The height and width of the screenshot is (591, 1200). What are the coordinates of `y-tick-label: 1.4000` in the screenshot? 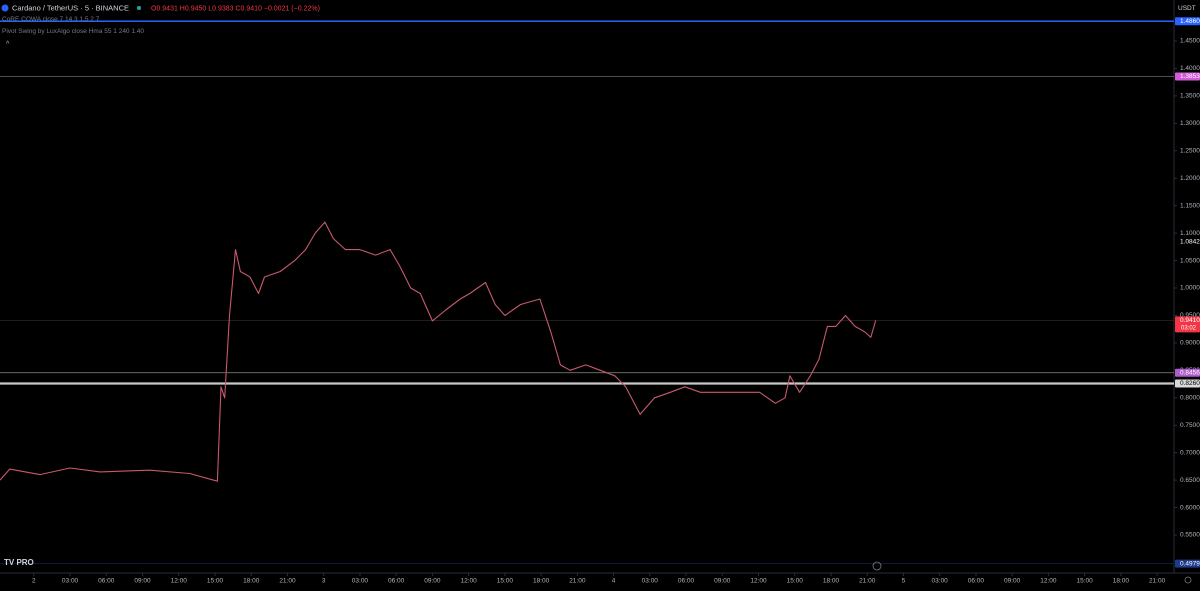 It's located at (1190, 68).